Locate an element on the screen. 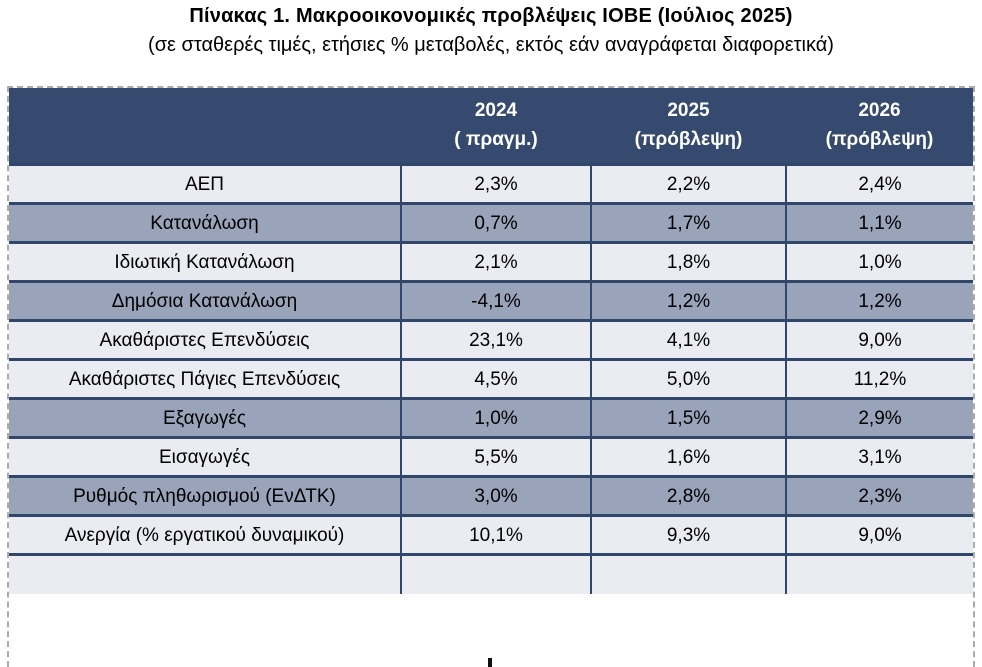 This screenshot has height=667, width=982. table-row: Εξαγωγές 1,0% 1,5% 2,9% is located at coordinates (491, 417).